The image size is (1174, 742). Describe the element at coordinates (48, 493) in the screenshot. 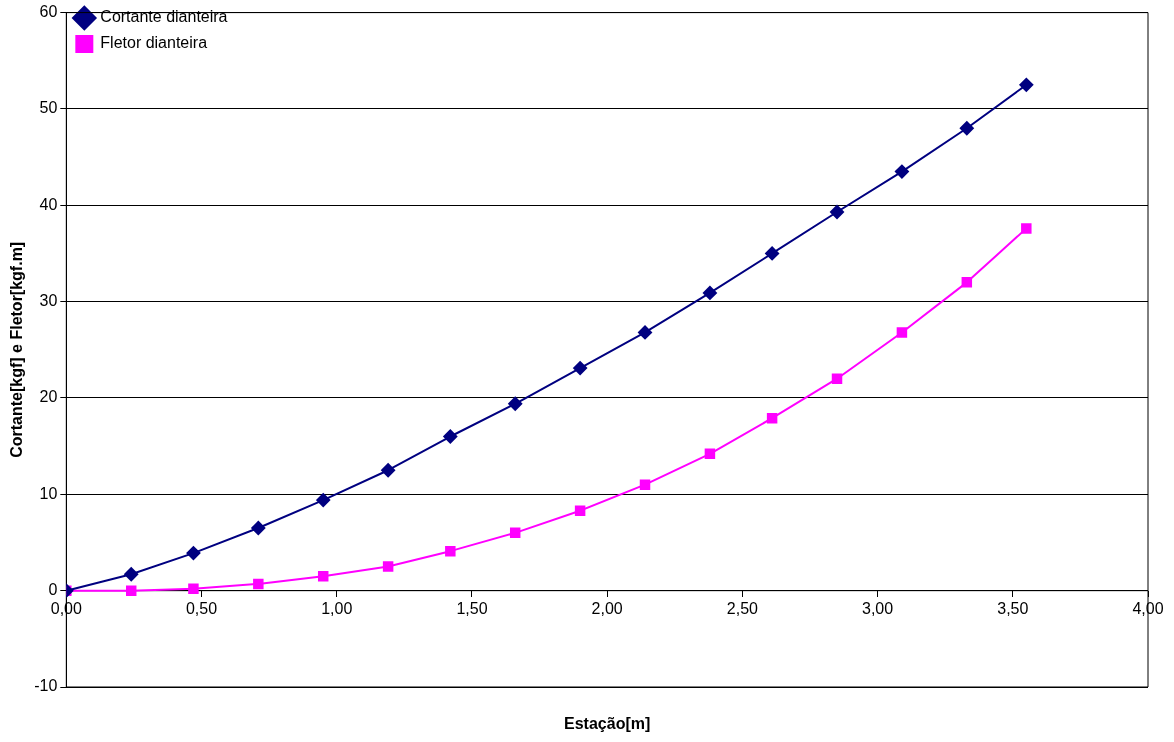

I see `y-tick-label: 10` at that location.